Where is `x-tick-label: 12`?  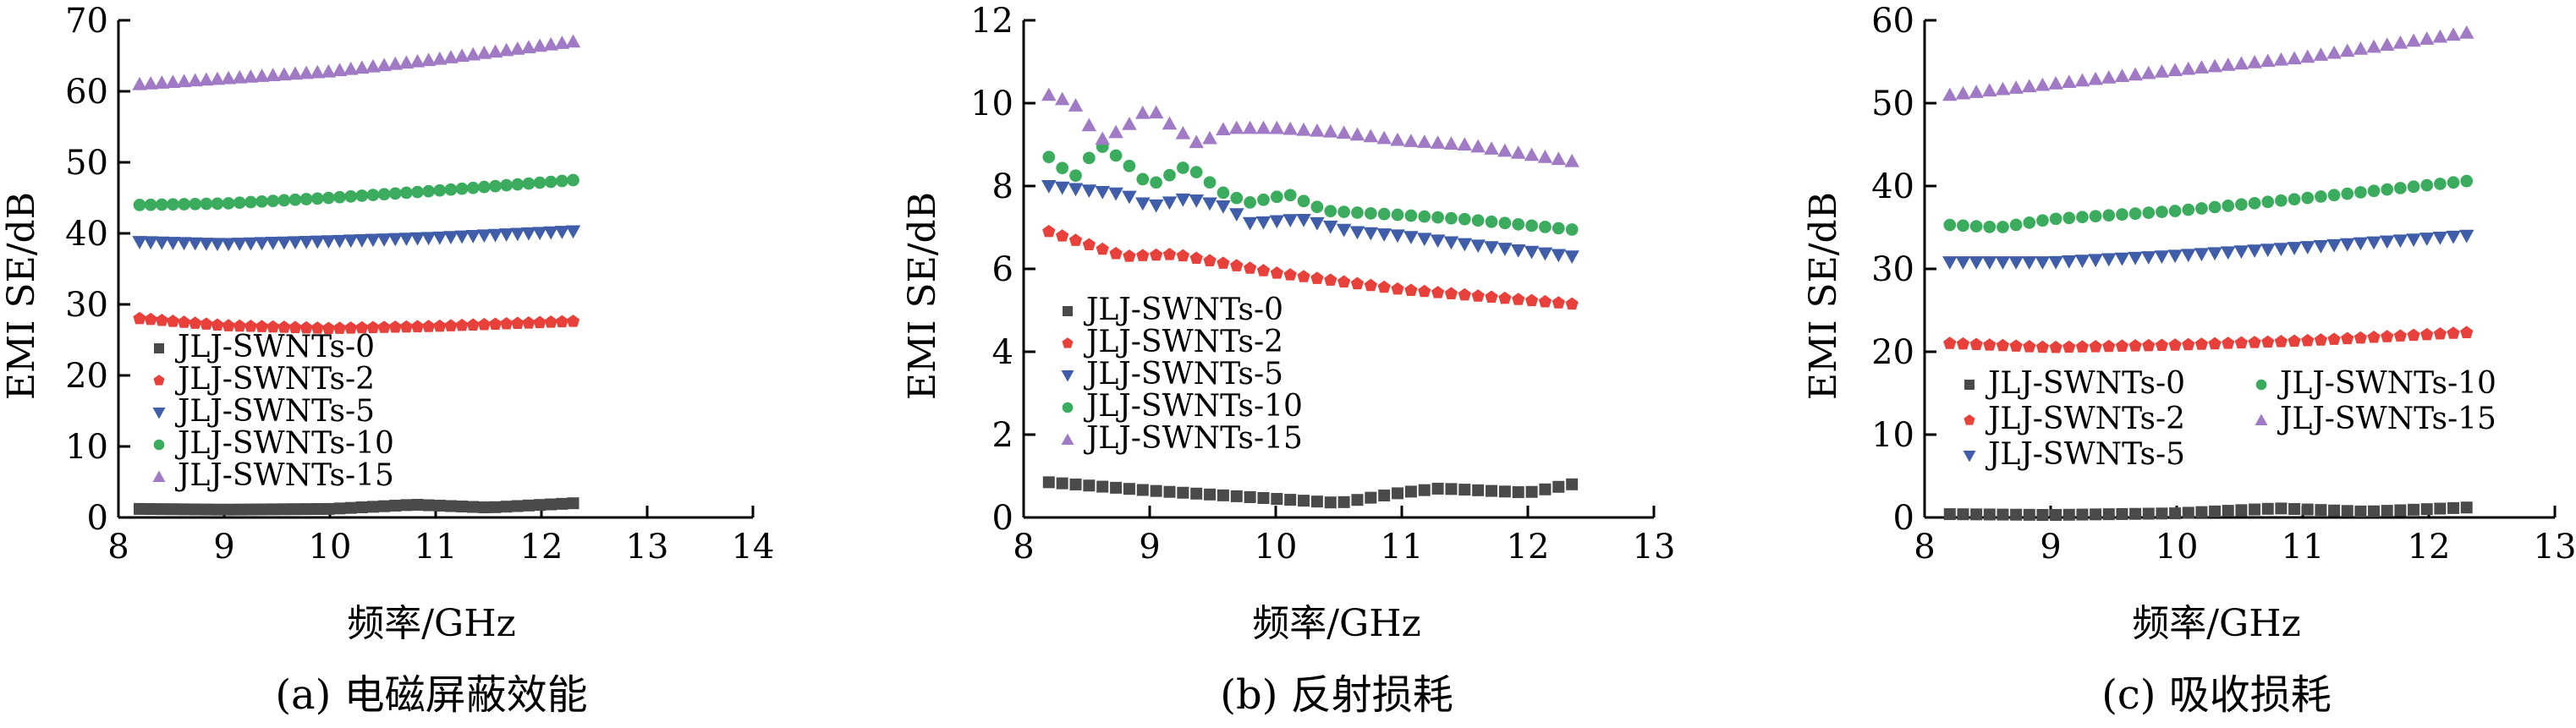
x-tick-label: 12 is located at coordinates (541, 547).